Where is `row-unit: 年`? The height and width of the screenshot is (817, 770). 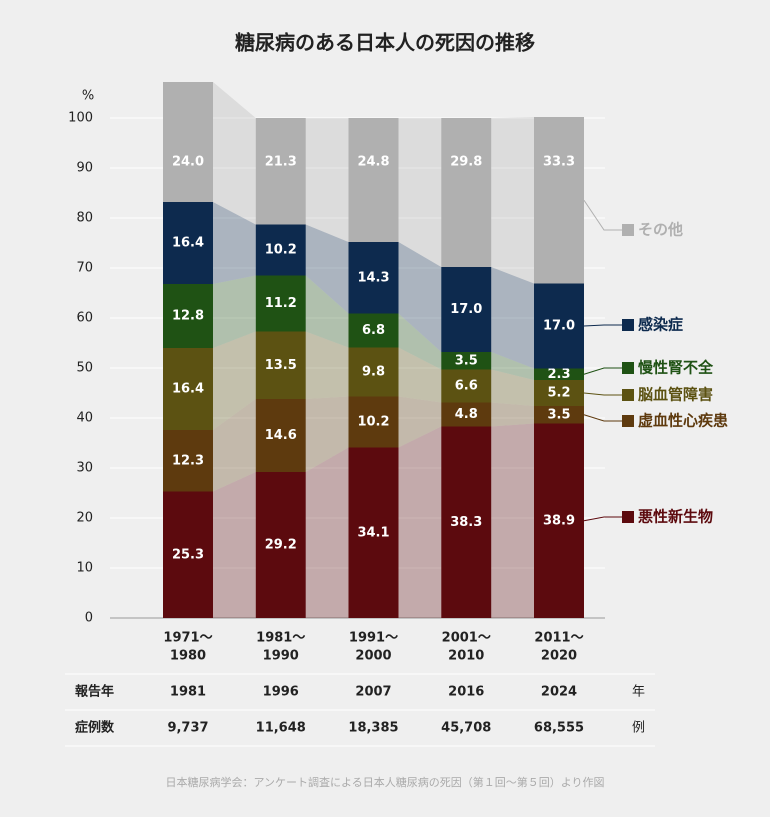
row-unit: 年 is located at coordinates (638, 692).